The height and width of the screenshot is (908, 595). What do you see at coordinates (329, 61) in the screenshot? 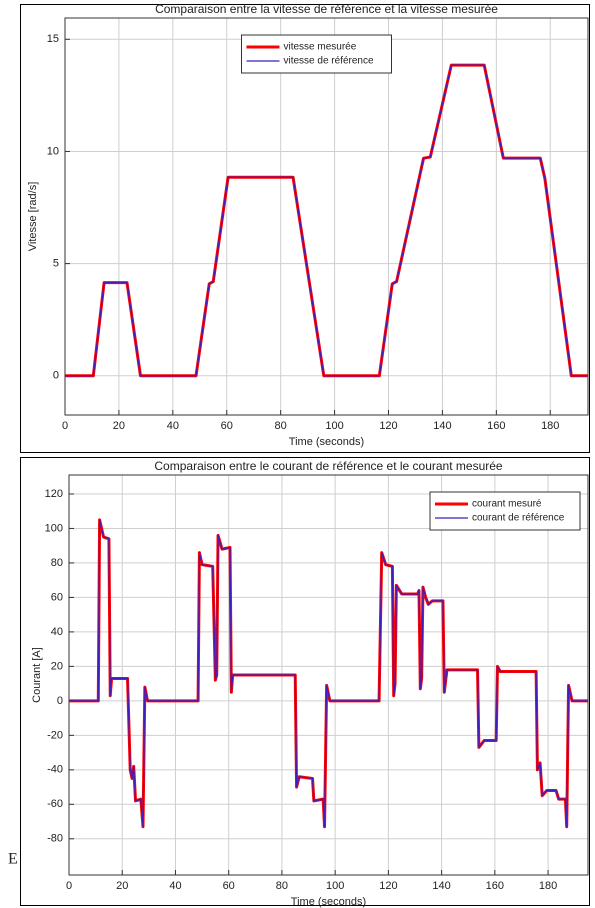
I see `legend-label: vitesse de référence` at bounding box center [329, 61].